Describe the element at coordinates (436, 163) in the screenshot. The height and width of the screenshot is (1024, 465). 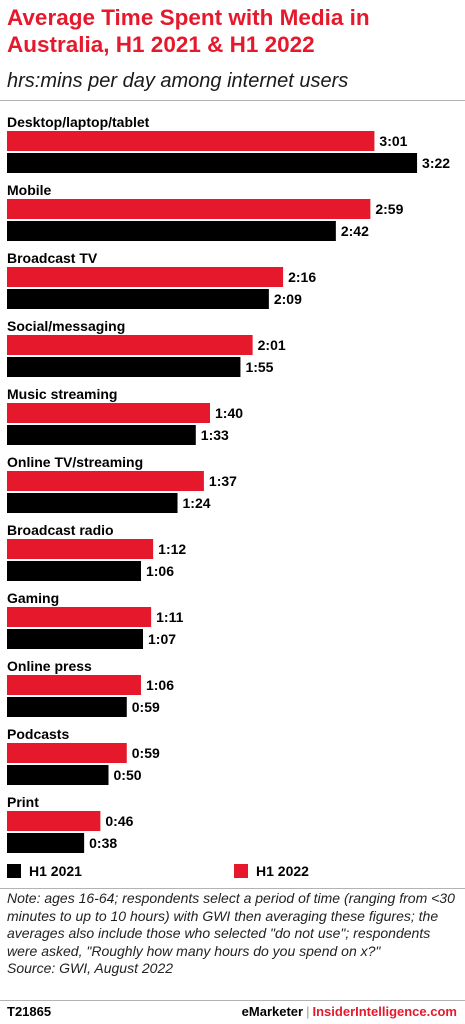
I see `data-label-h1-2021-desktop-laptop-tablet: 3:22` at that location.